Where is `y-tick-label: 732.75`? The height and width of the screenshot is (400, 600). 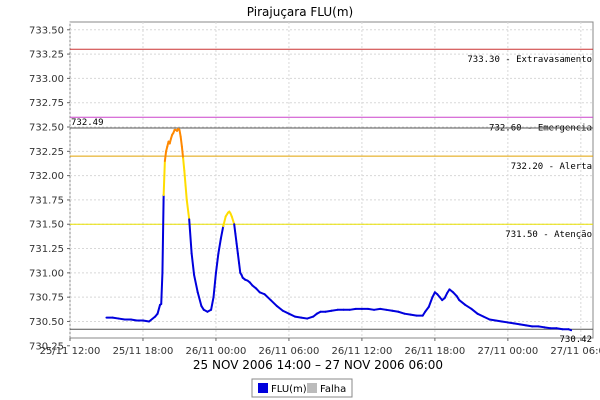 y-tick-label: 732.75 is located at coordinates (46, 103).